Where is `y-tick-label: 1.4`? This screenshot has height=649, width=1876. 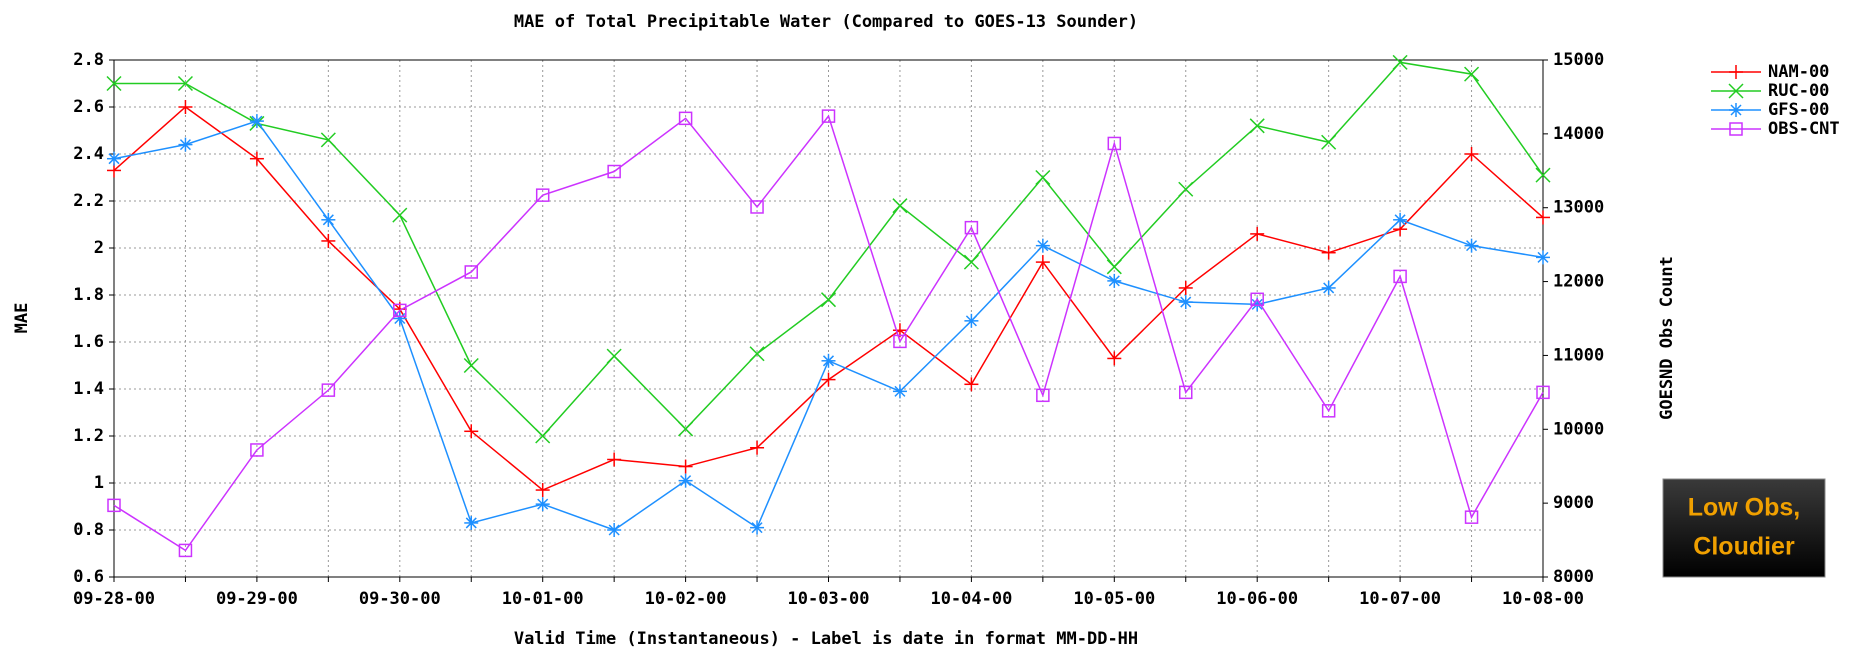
y-tick-label: 1.4 is located at coordinates (88, 389).